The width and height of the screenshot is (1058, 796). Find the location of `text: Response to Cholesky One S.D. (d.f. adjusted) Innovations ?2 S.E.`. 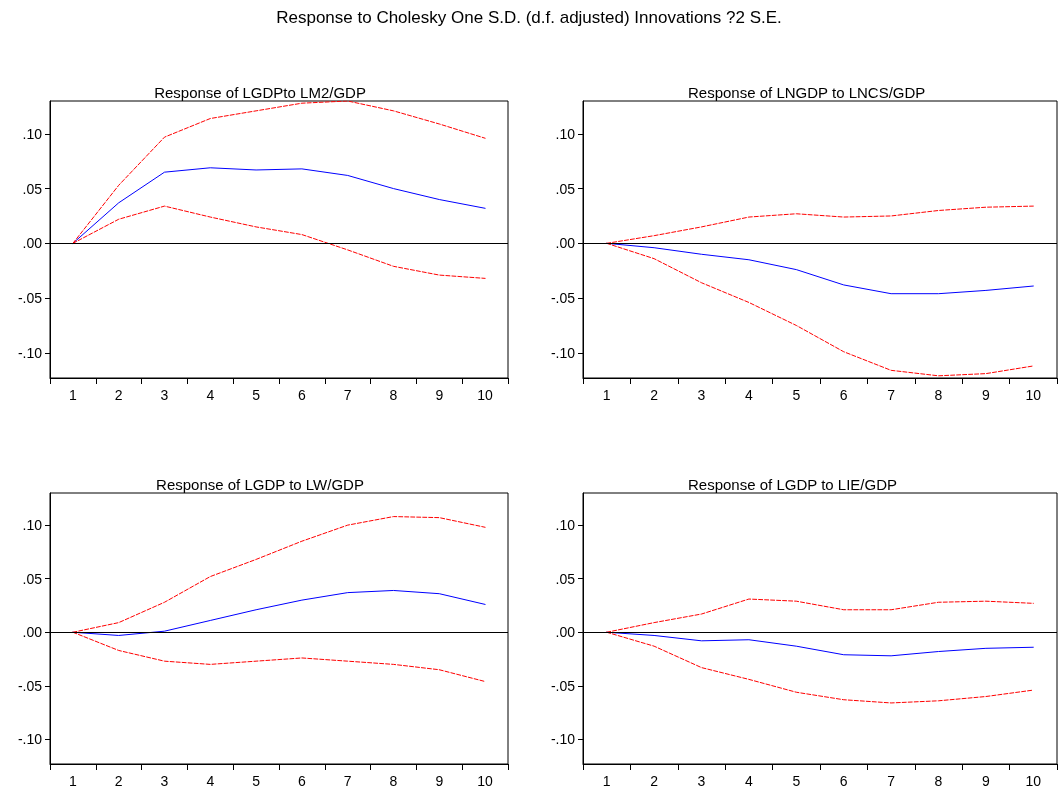

text: Response to Cholesky One S.D. (d.f. adjusted) Innovations ?2 S.E. is located at coordinates (529, 18).